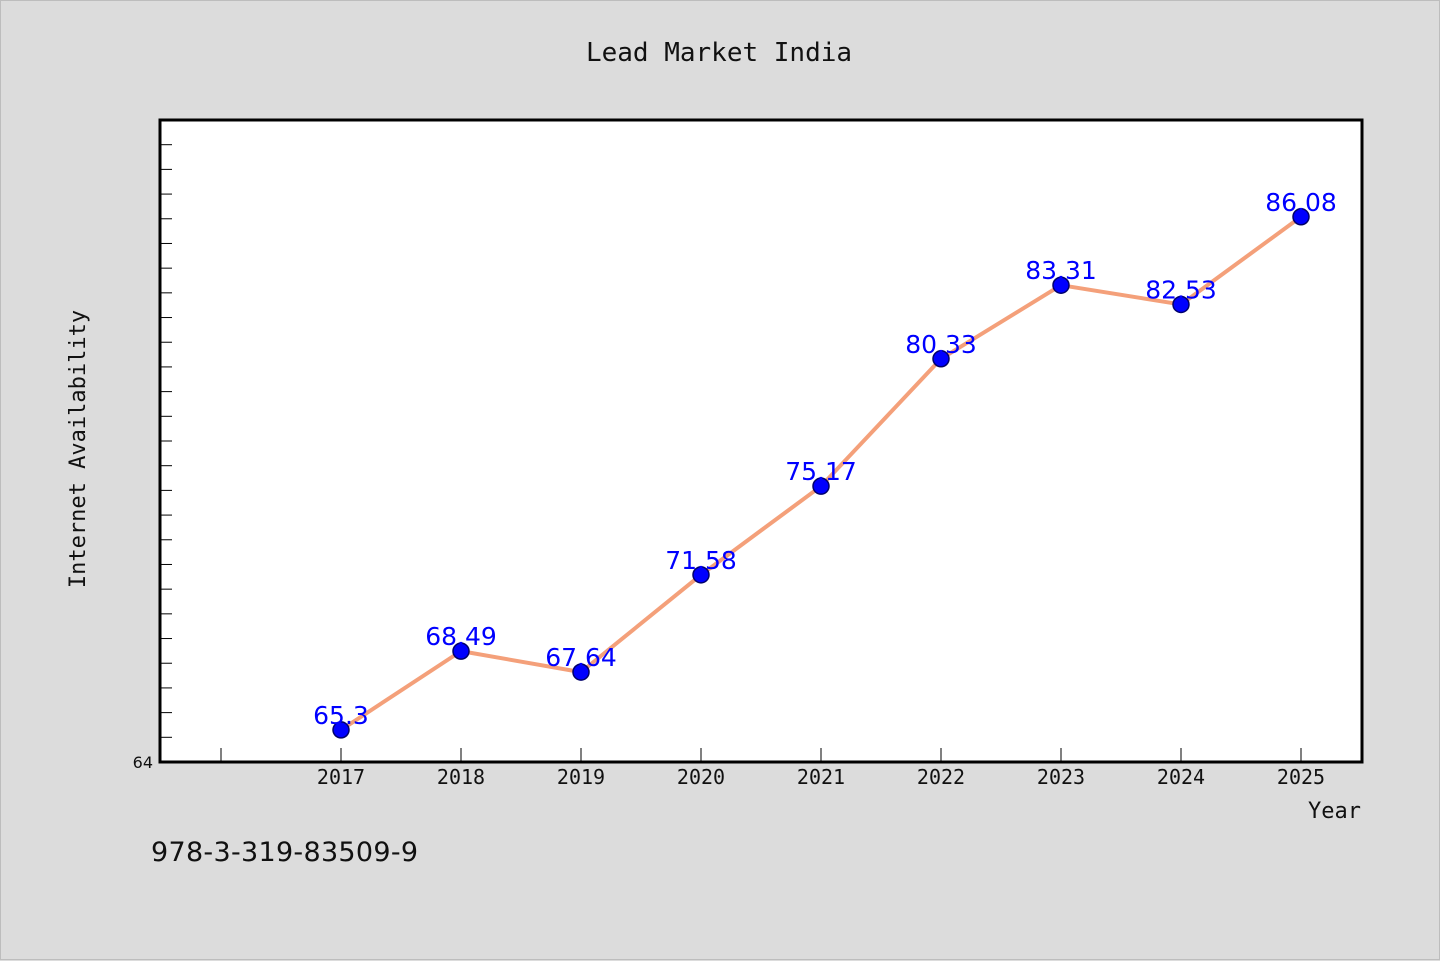 This screenshot has height=961, width=1440. What do you see at coordinates (285, 852) in the screenshot?
I see `isbn-footer: 978-3-319-83509-9` at bounding box center [285, 852].